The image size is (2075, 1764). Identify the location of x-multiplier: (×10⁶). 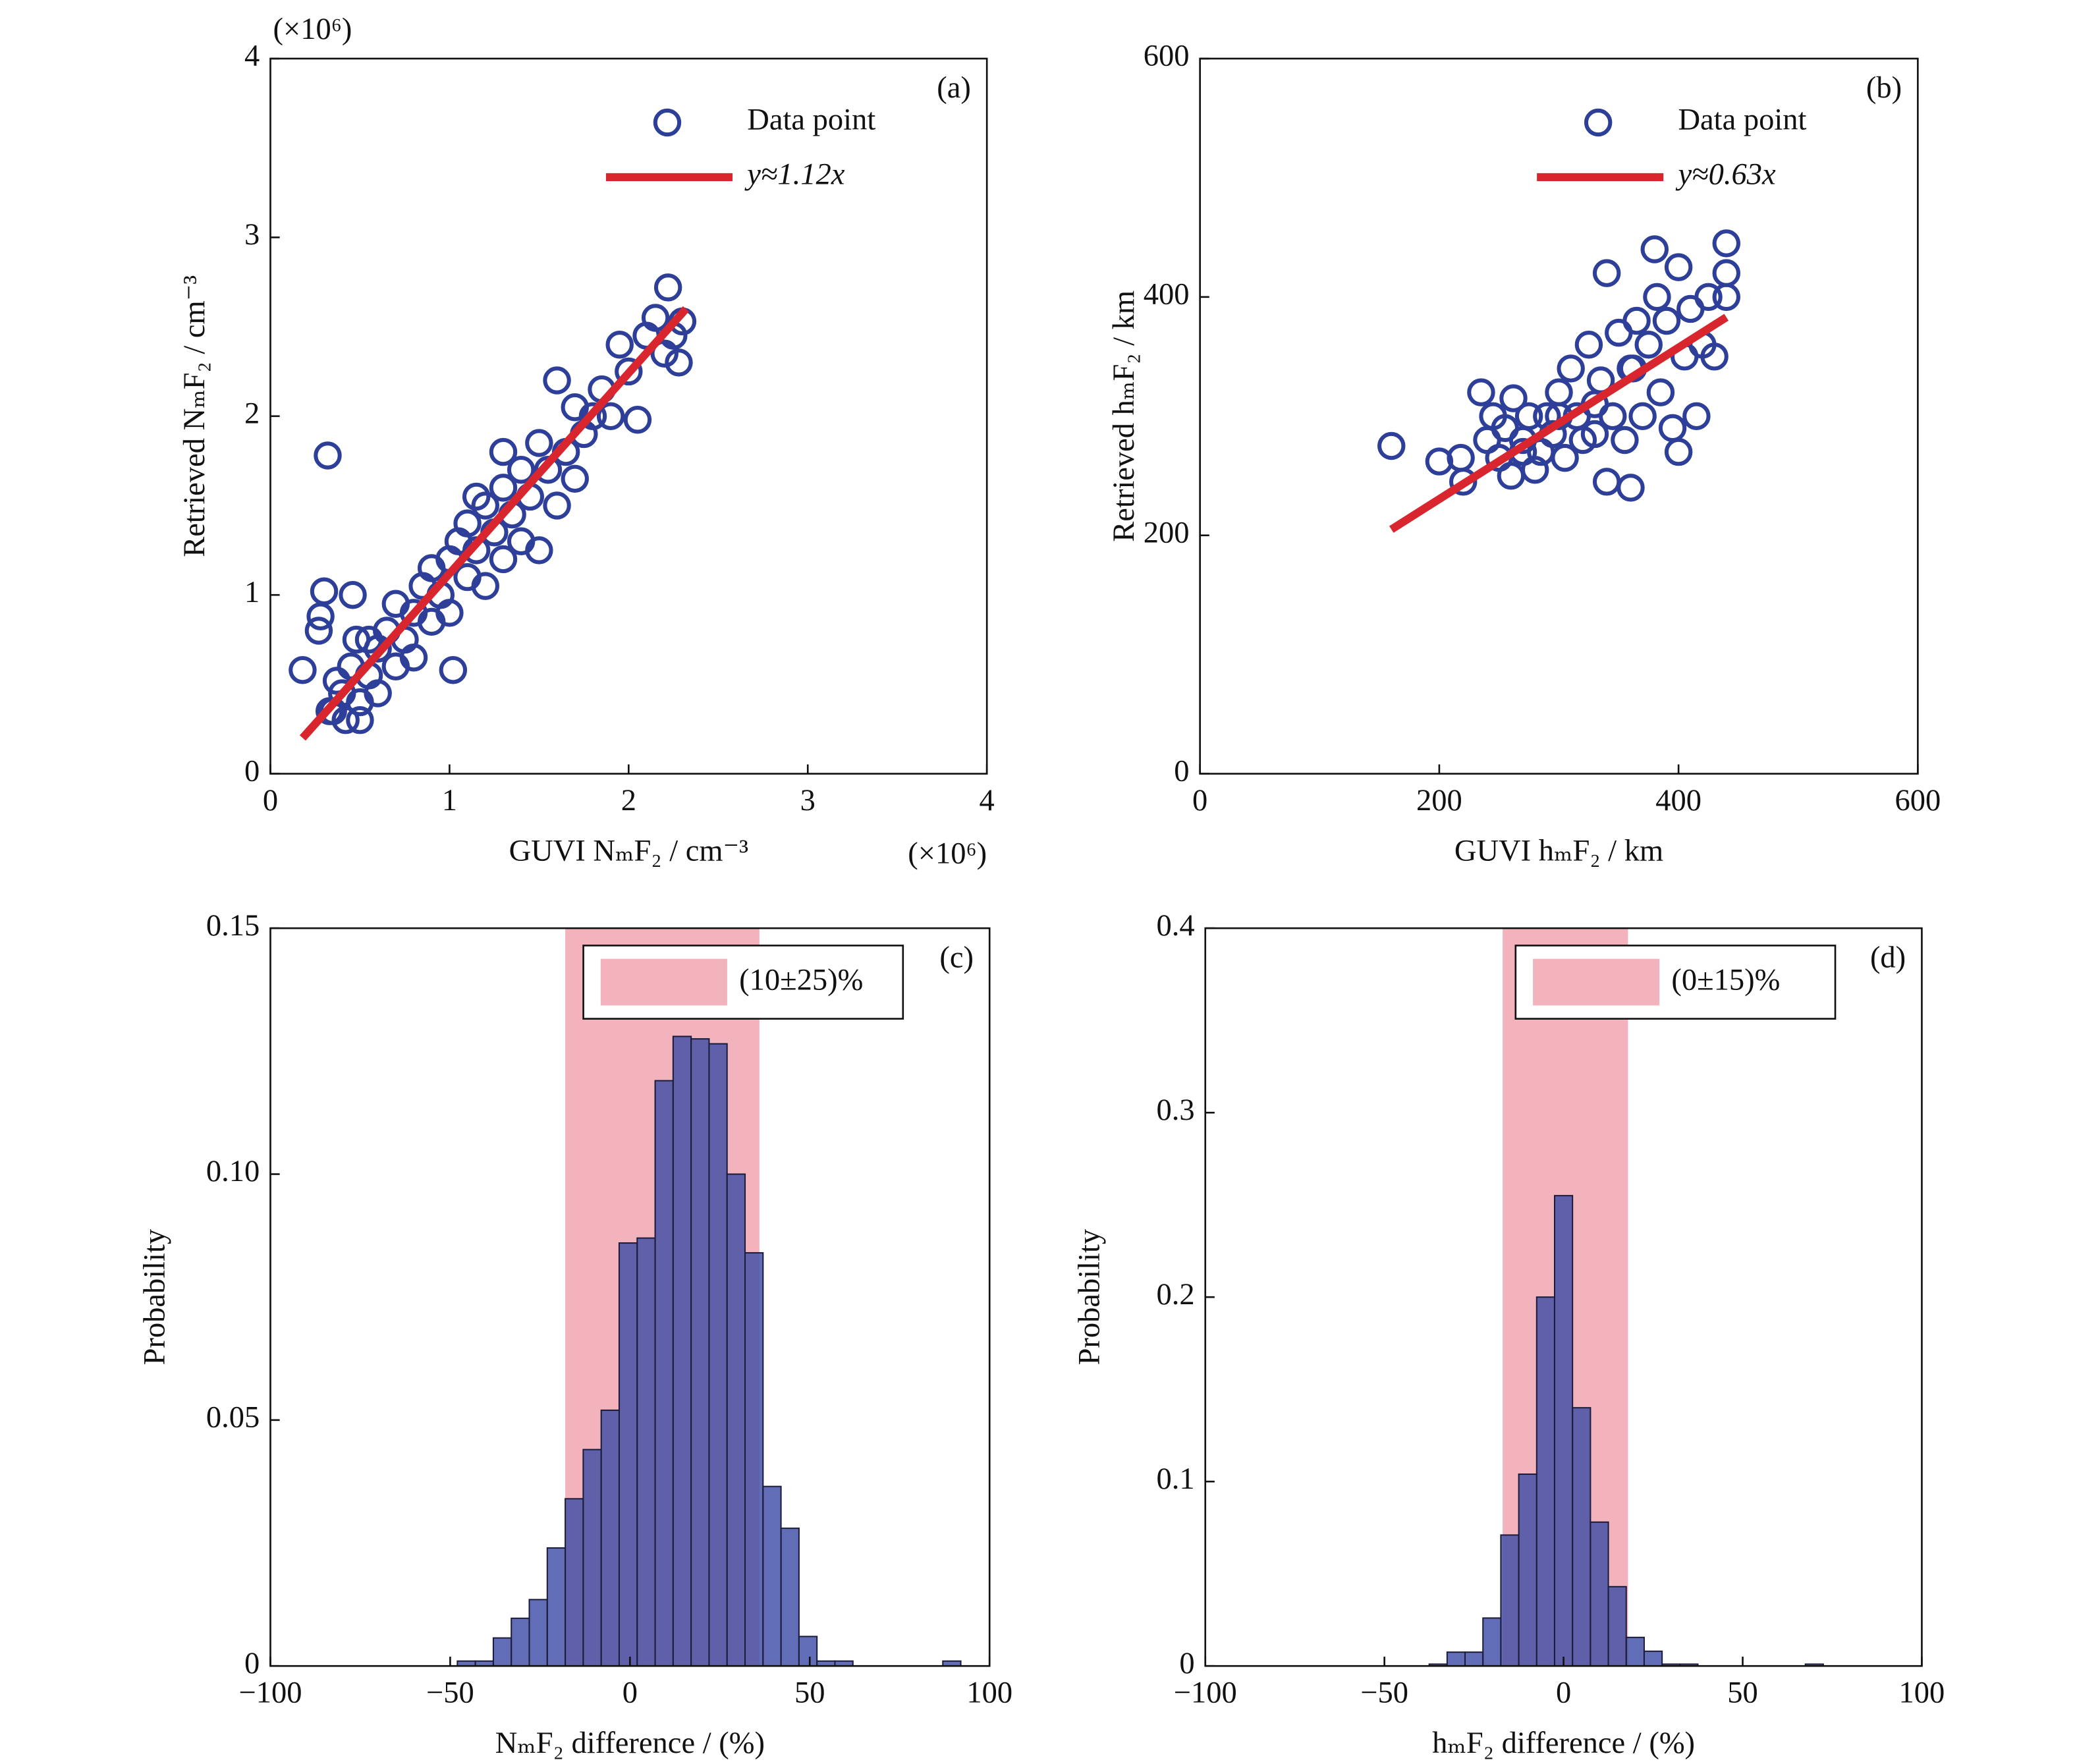
(947, 854).